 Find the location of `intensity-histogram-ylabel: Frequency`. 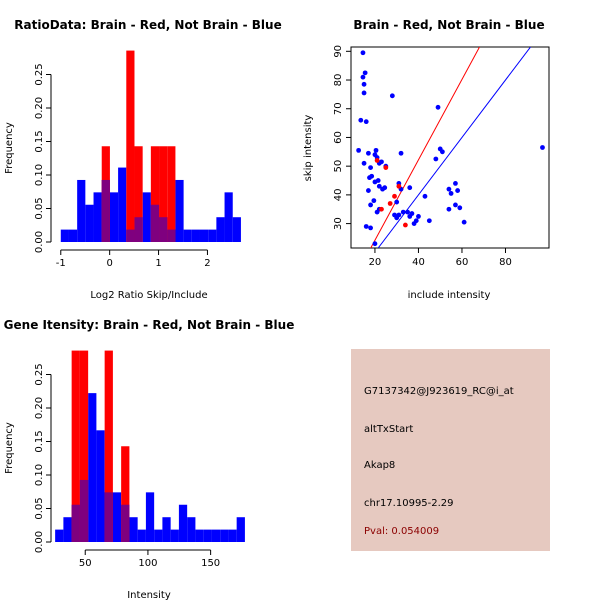

intensity-histogram-ylabel: Frequency is located at coordinates (9, 448).